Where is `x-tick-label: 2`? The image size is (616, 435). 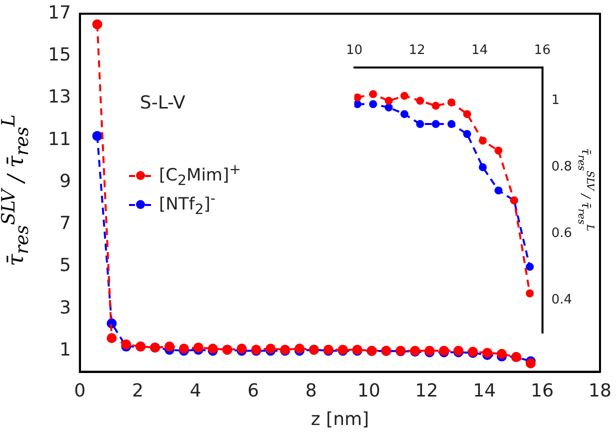
x-tick-label: 2 is located at coordinates (138, 391).